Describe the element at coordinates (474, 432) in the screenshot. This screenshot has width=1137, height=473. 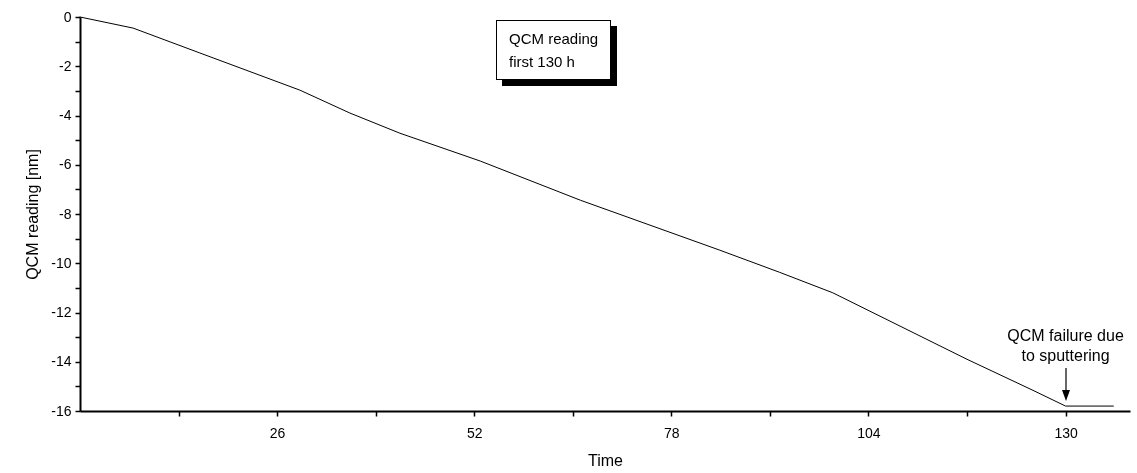
I see `x-tick-label: 52` at that location.